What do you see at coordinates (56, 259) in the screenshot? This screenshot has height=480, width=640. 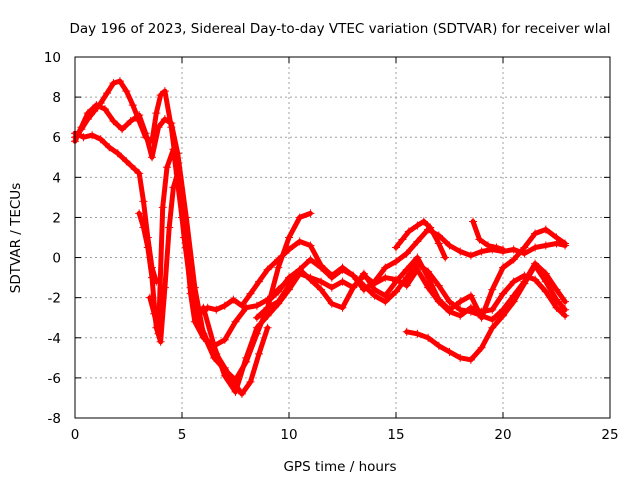 I see `y-tick-label: 0` at bounding box center [56, 259].